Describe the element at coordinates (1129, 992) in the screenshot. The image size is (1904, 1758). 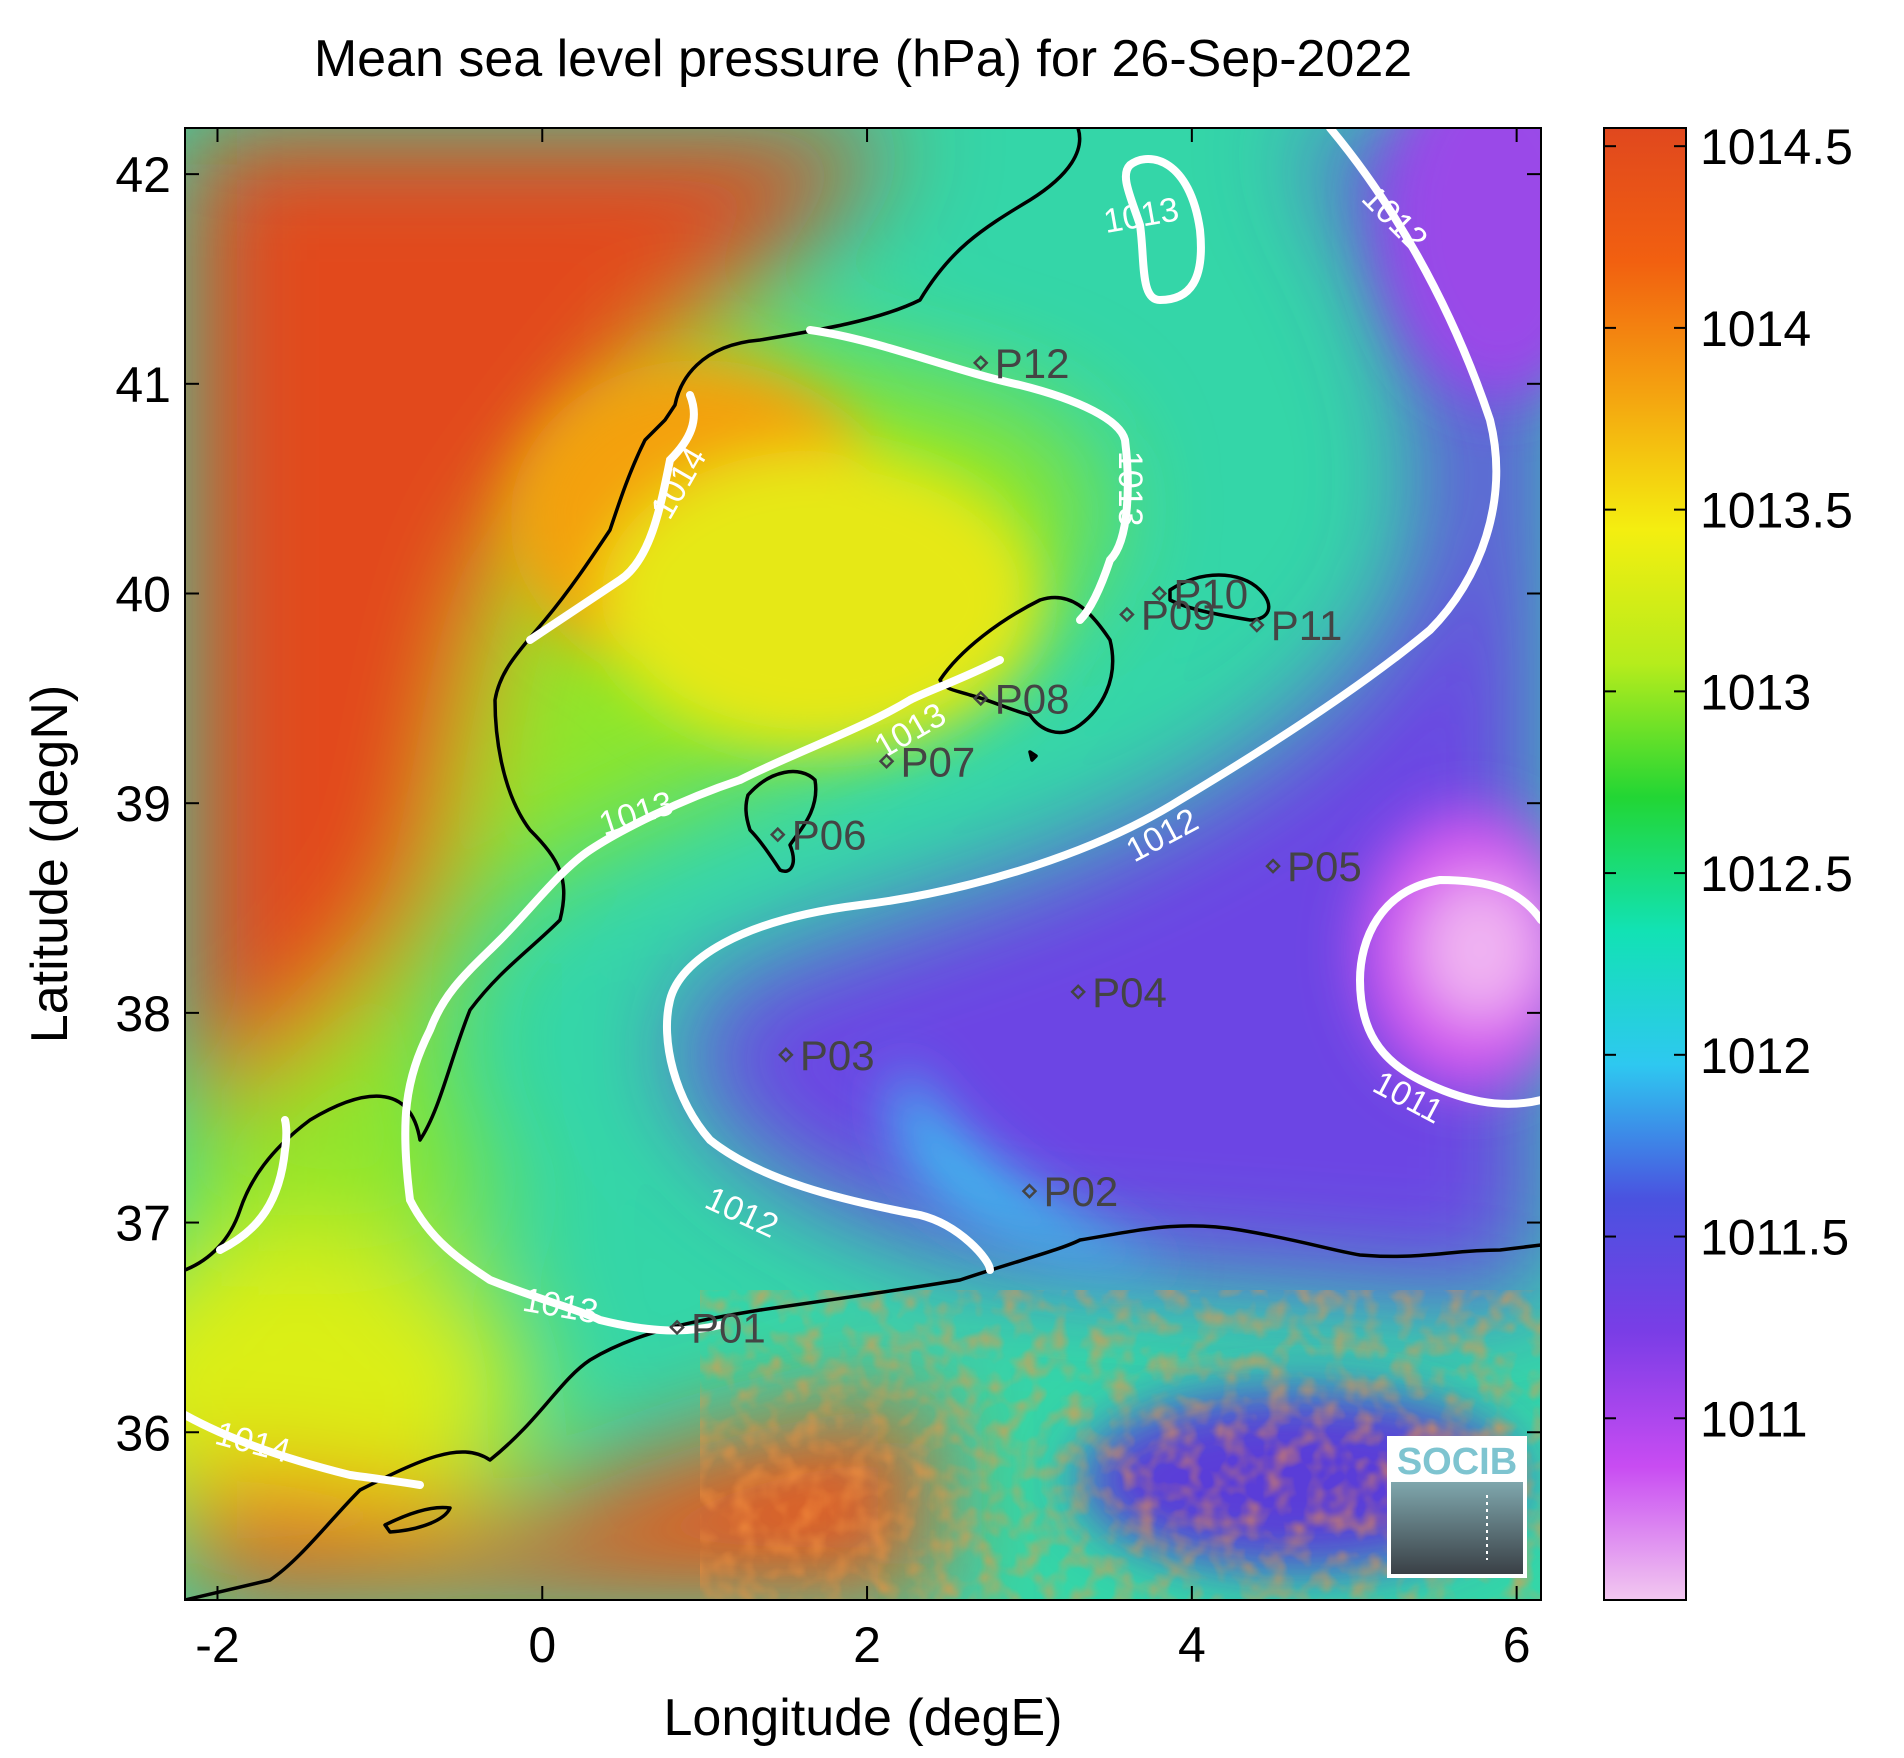
I see `station-label: P04` at that location.